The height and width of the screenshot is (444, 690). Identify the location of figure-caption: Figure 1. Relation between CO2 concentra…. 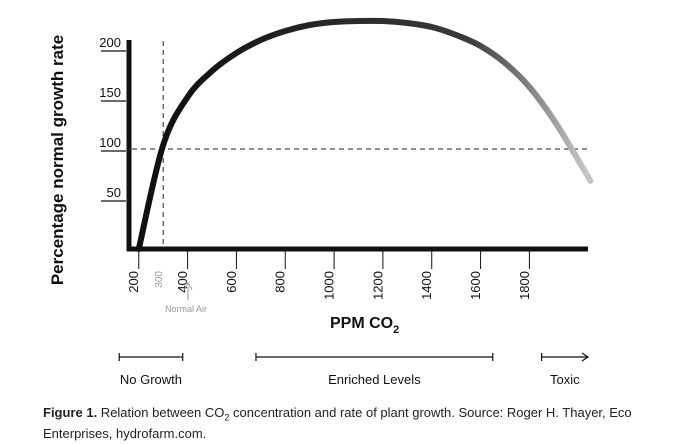
(343, 423).